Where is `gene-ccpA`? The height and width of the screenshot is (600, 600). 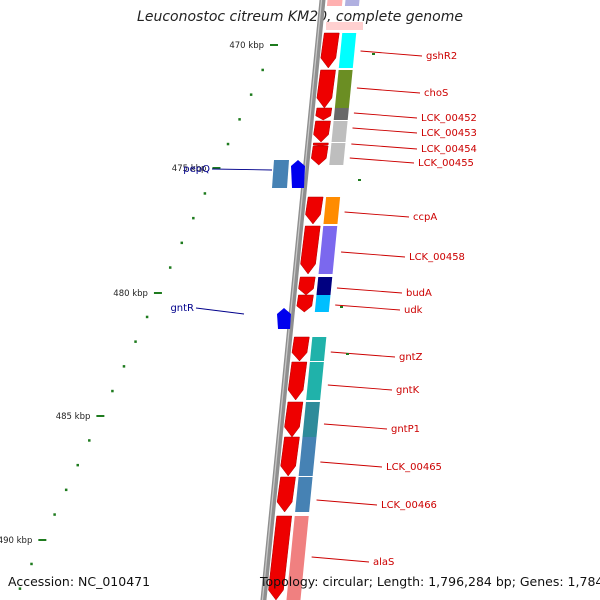 gene-ccpA is located at coordinates (323, 210).